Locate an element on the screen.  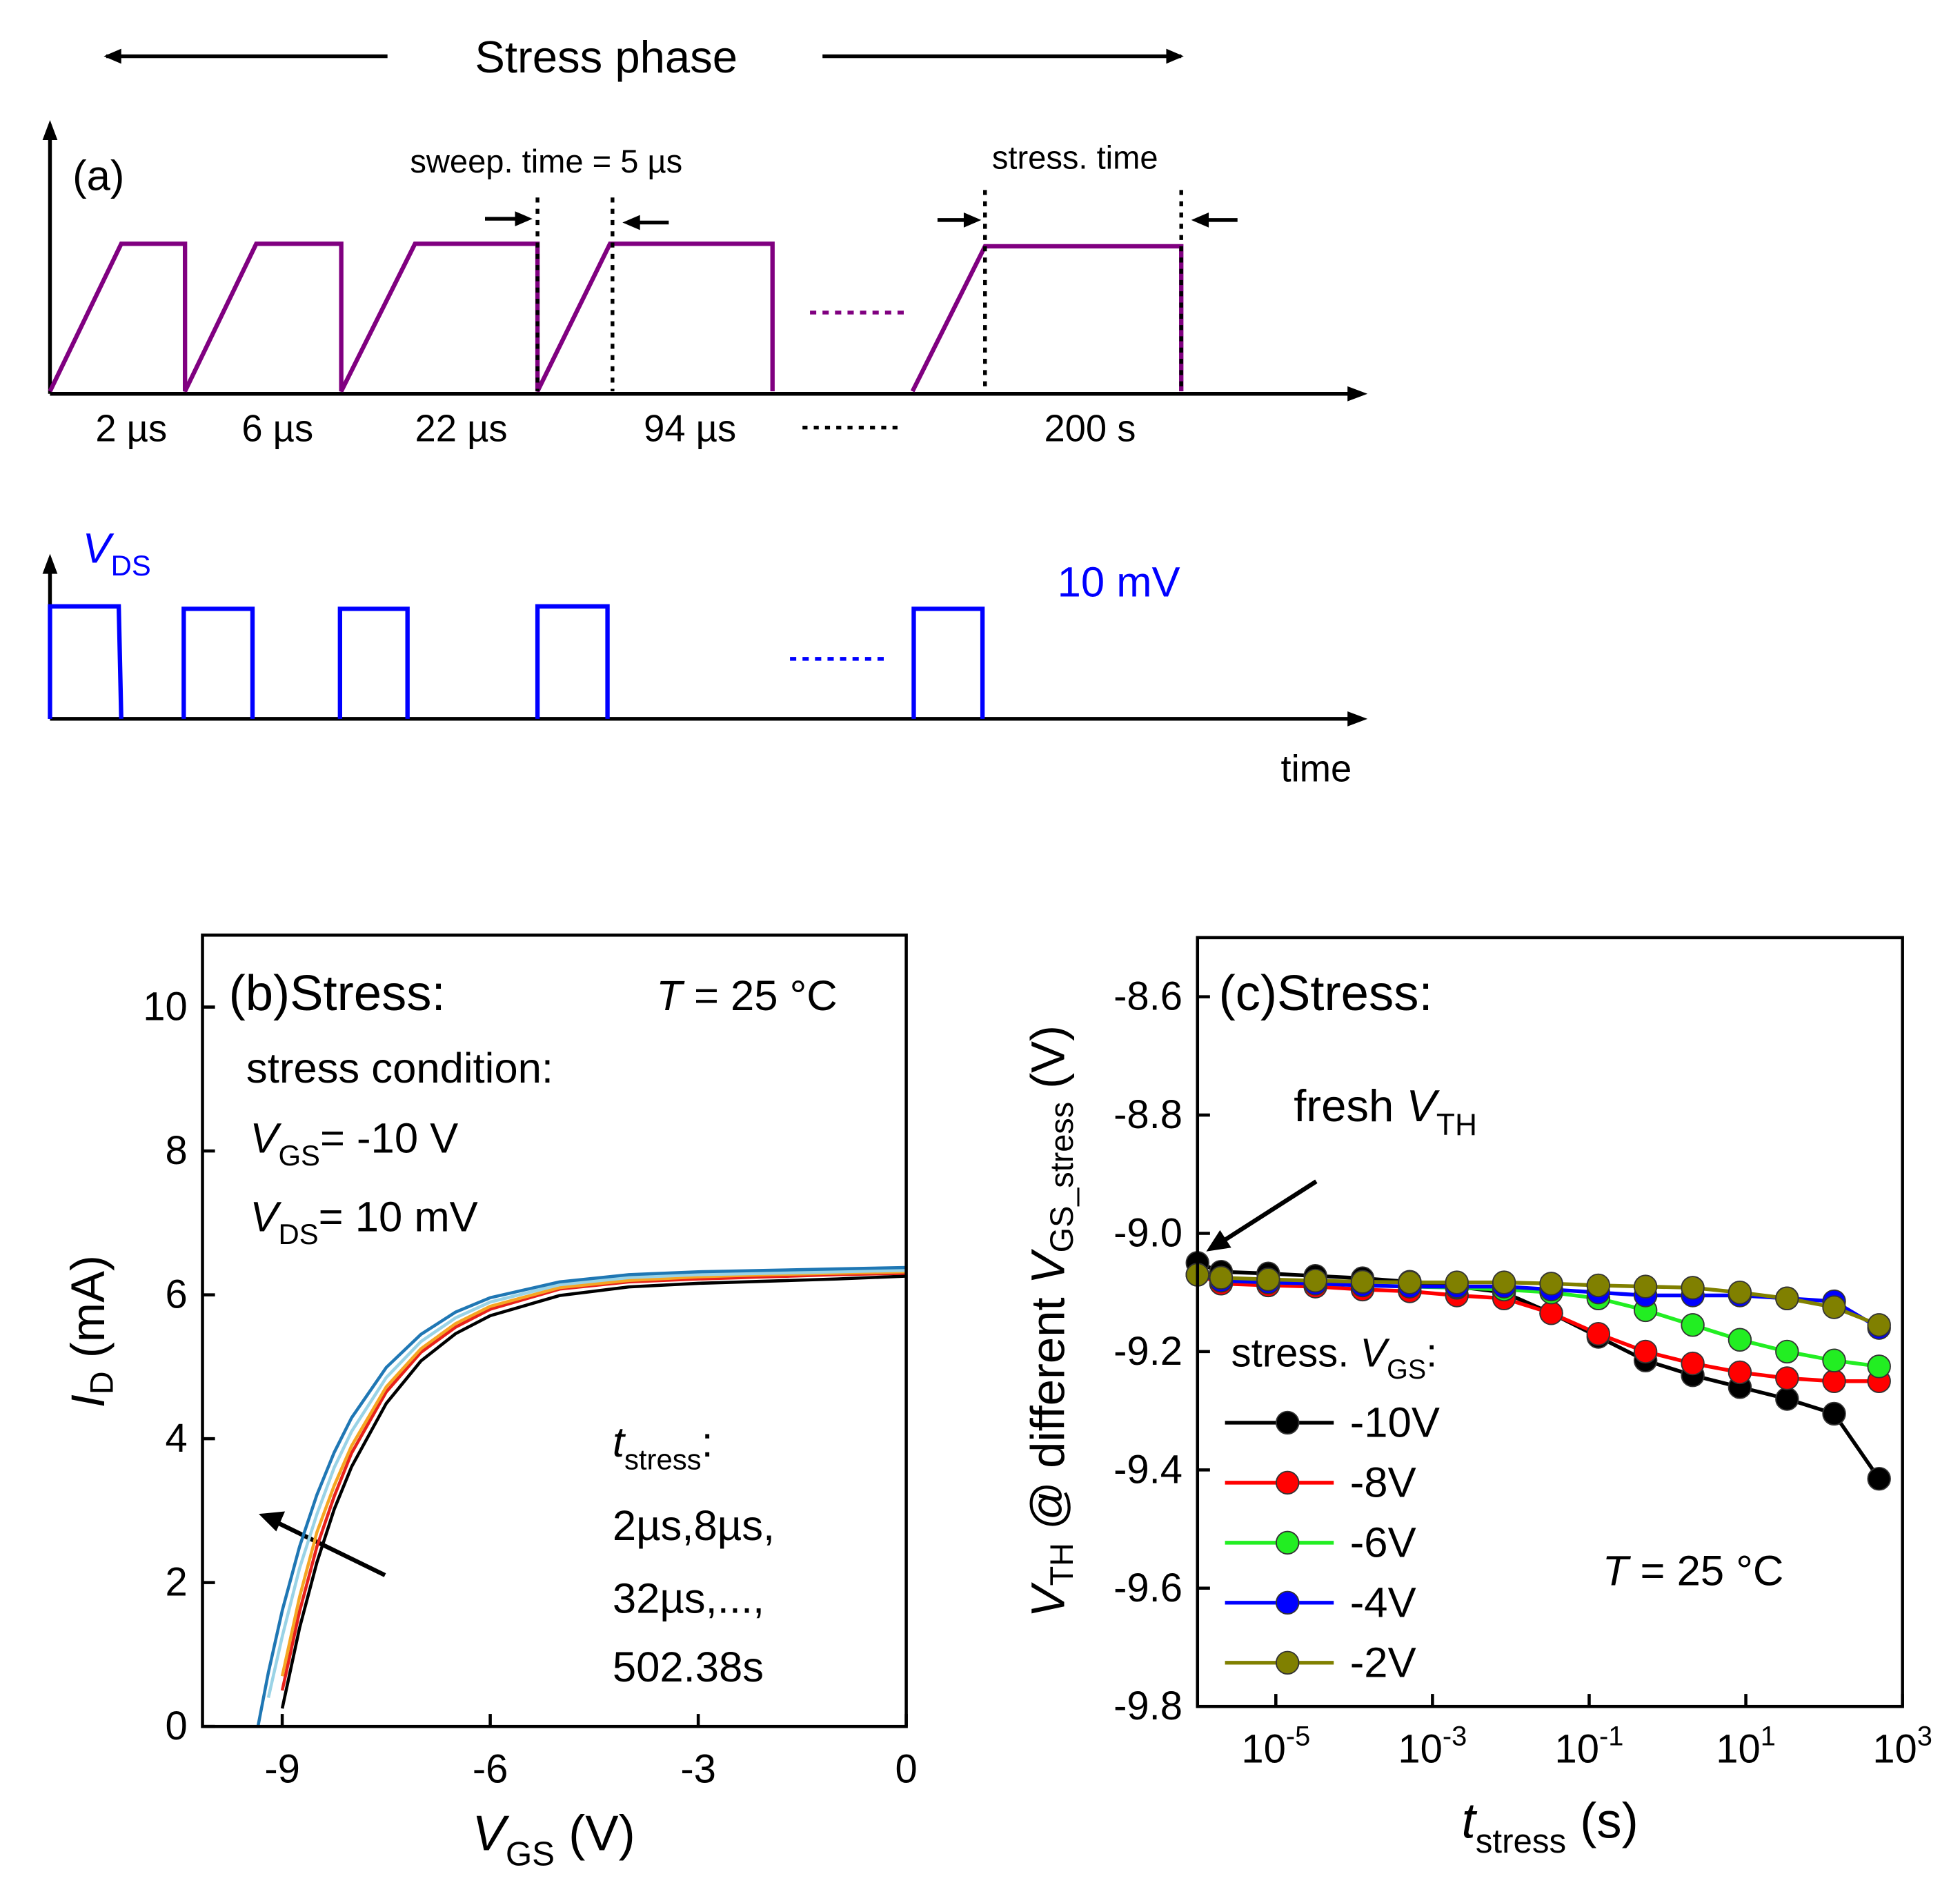
vds-value: 10 mV is located at coordinates (1119, 582).